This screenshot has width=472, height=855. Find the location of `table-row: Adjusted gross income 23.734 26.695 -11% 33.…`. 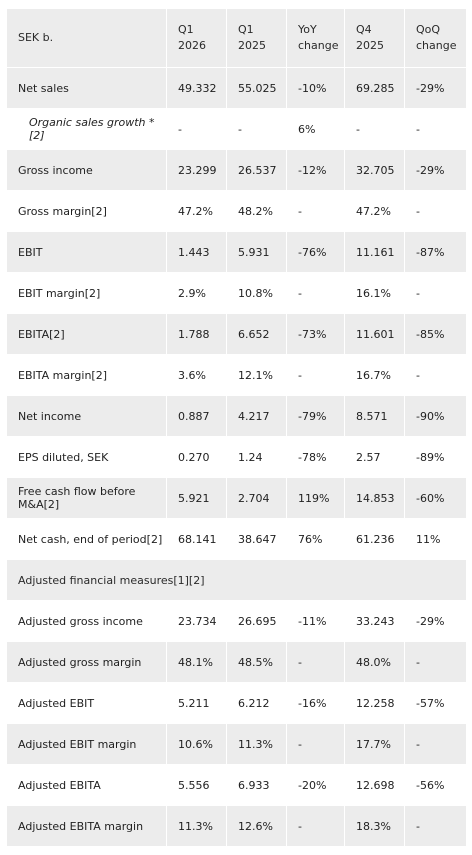

table-row: Adjusted gross income 23.734 26.695 -11% 33.… is located at coordinates (236, 621).